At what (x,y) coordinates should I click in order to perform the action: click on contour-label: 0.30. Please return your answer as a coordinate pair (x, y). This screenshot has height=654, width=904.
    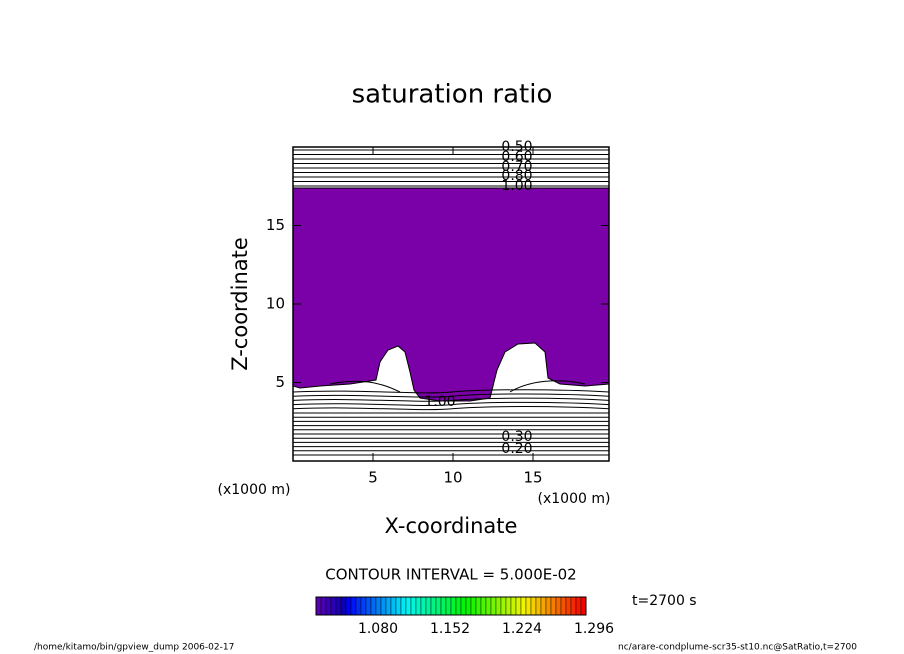
    Looking at the image, I should click on (516, 437).